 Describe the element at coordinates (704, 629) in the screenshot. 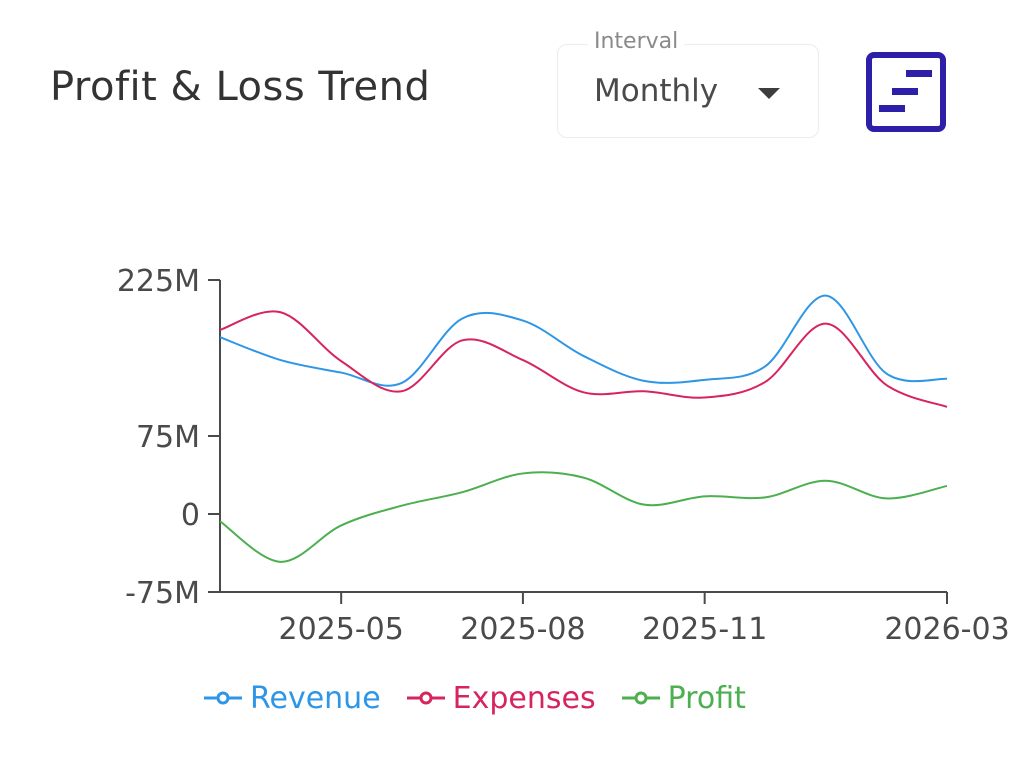

I see `x-tick-label: 2025-11` at that location.